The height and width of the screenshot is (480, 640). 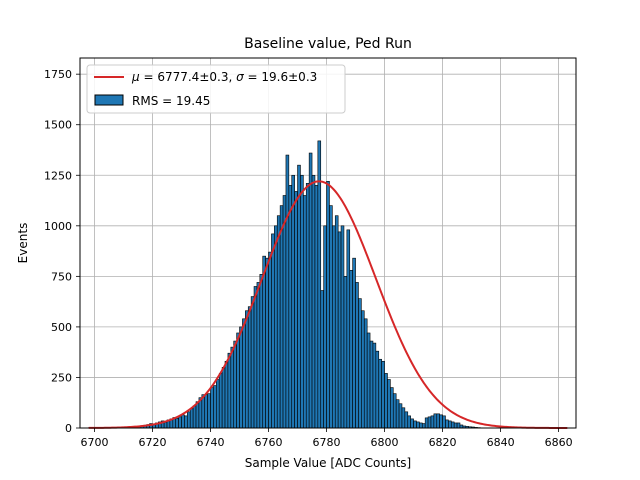 I want to click on y-tick-label: 1500, so click(x=58, y=125).